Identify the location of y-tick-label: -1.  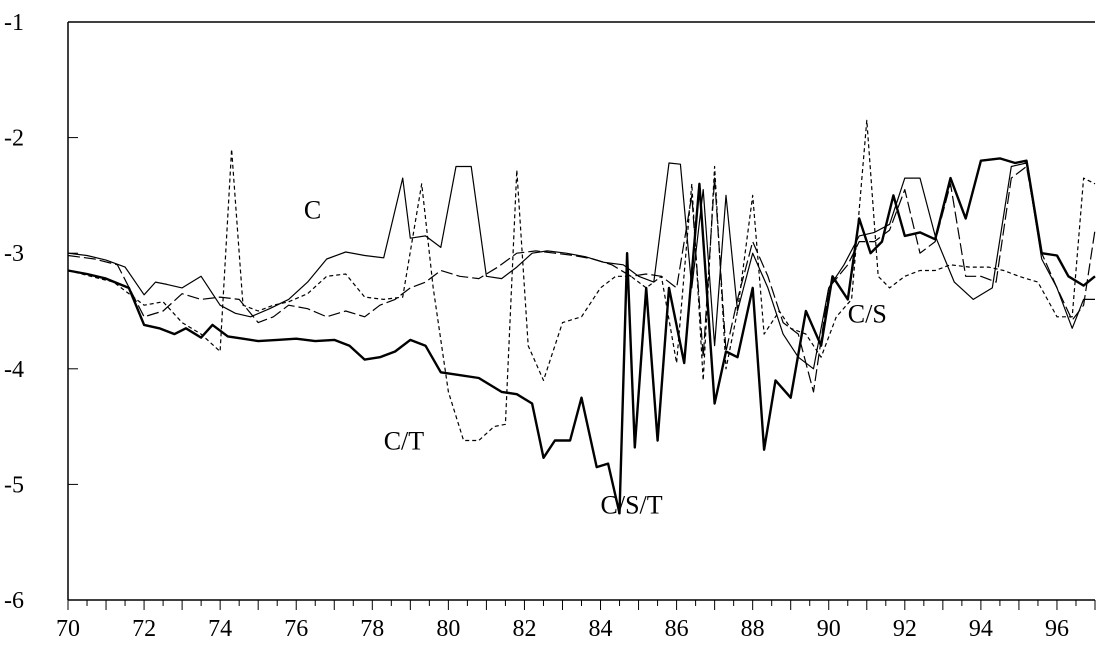
(14, 23).